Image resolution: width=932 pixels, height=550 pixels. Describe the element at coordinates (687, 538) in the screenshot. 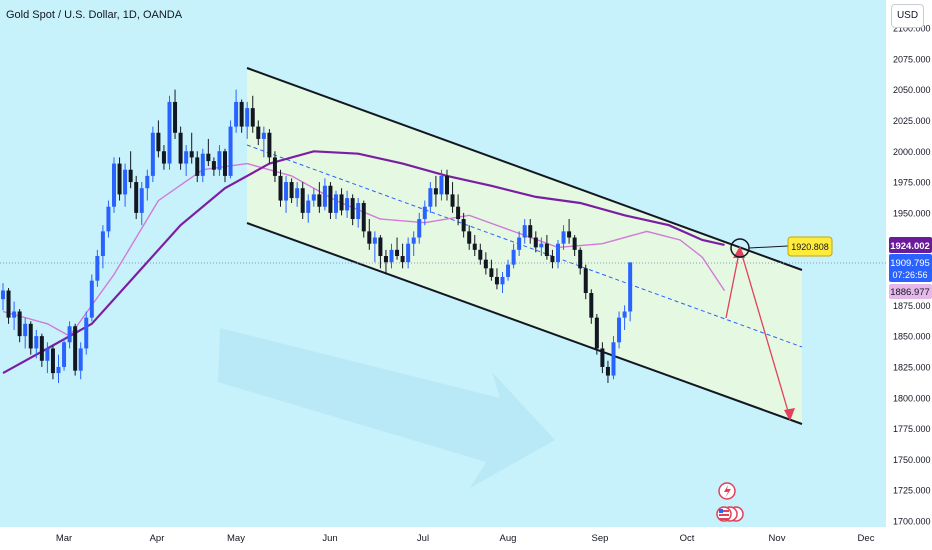

I see `time-tick-label: Oct` at that location.